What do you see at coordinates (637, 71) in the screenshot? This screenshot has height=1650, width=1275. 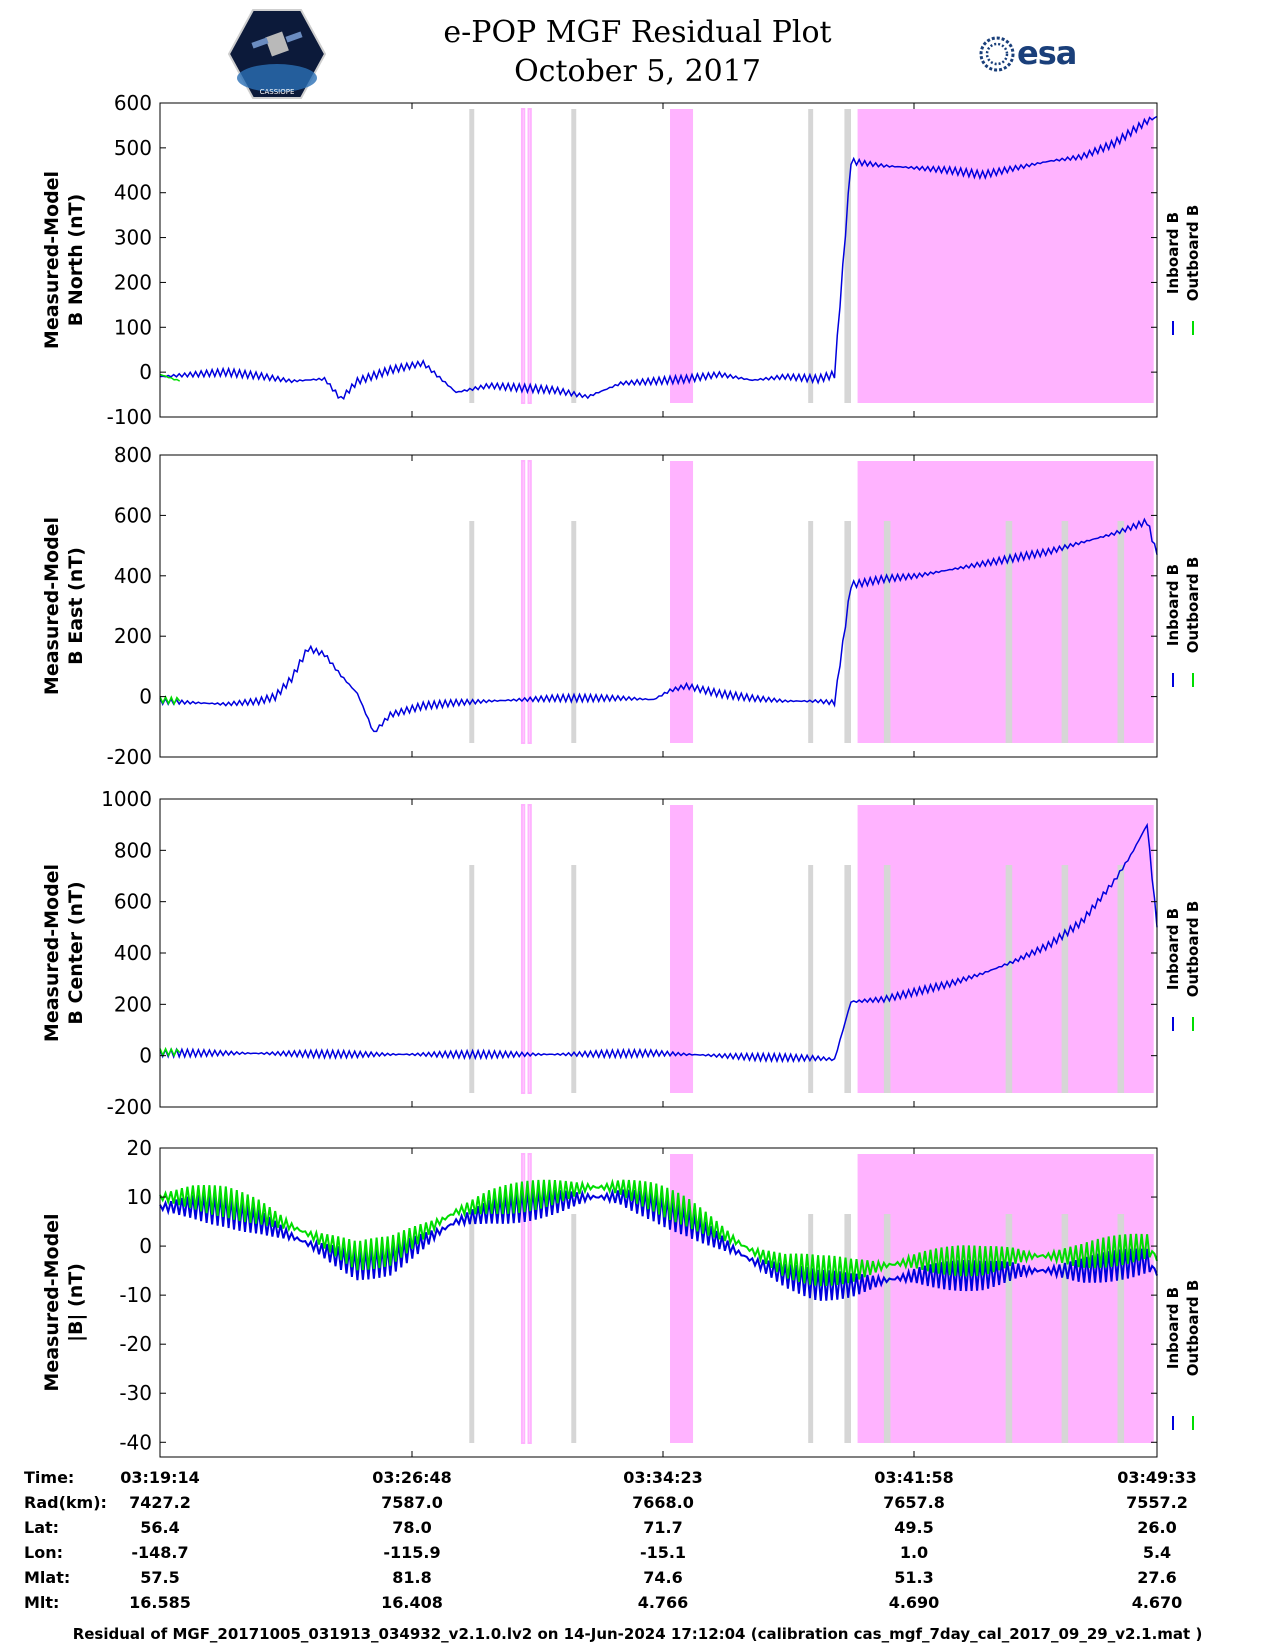 I see `chart-date: October 5, 2017` at bounding box center [637, 71].